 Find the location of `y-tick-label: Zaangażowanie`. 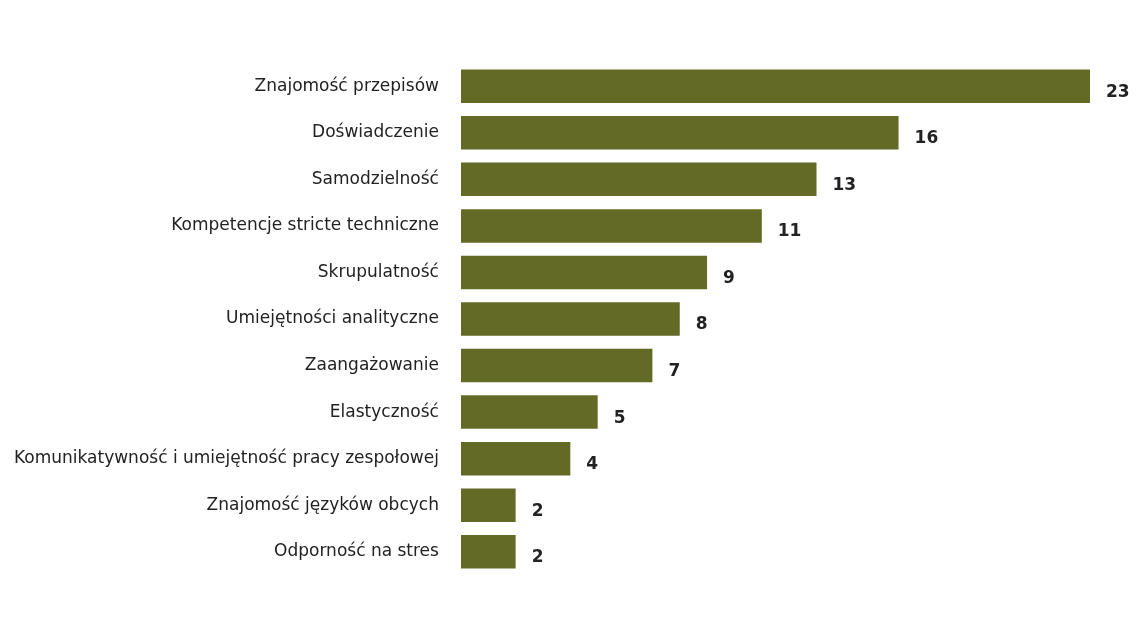

y-tick-label: Zaangażowanie is located at coordinates (371, 363).